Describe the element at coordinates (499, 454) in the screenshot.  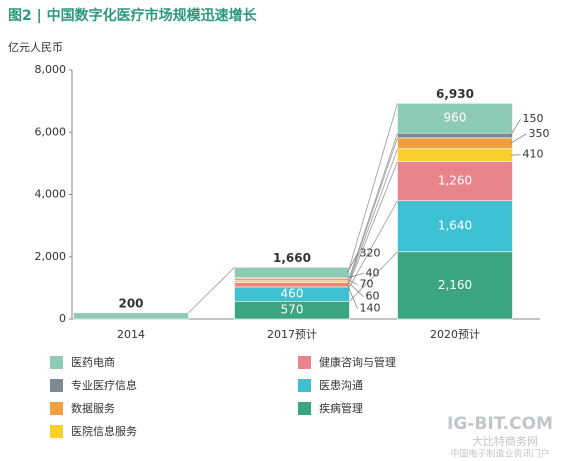
I see `watermark: 中国电子制造业资讯门户` at that location.